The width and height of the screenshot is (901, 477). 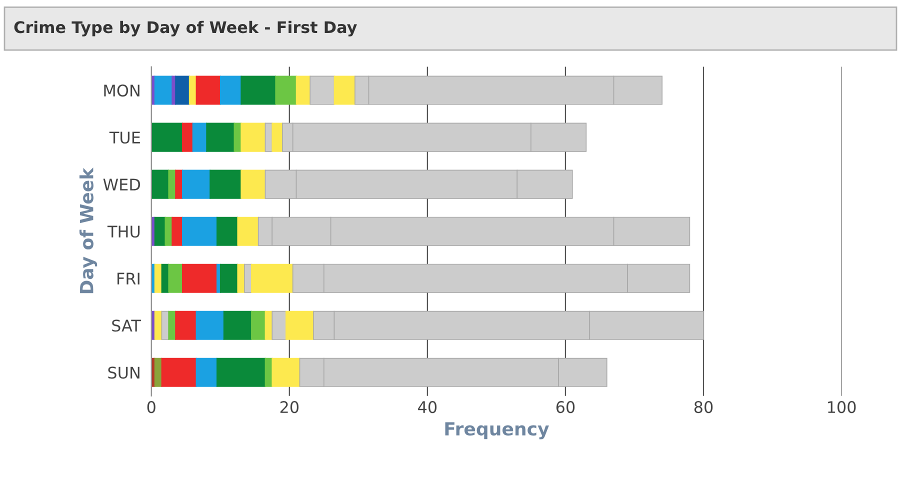 I want to click on x-tick-label: 0, so click(x=151, y=407).